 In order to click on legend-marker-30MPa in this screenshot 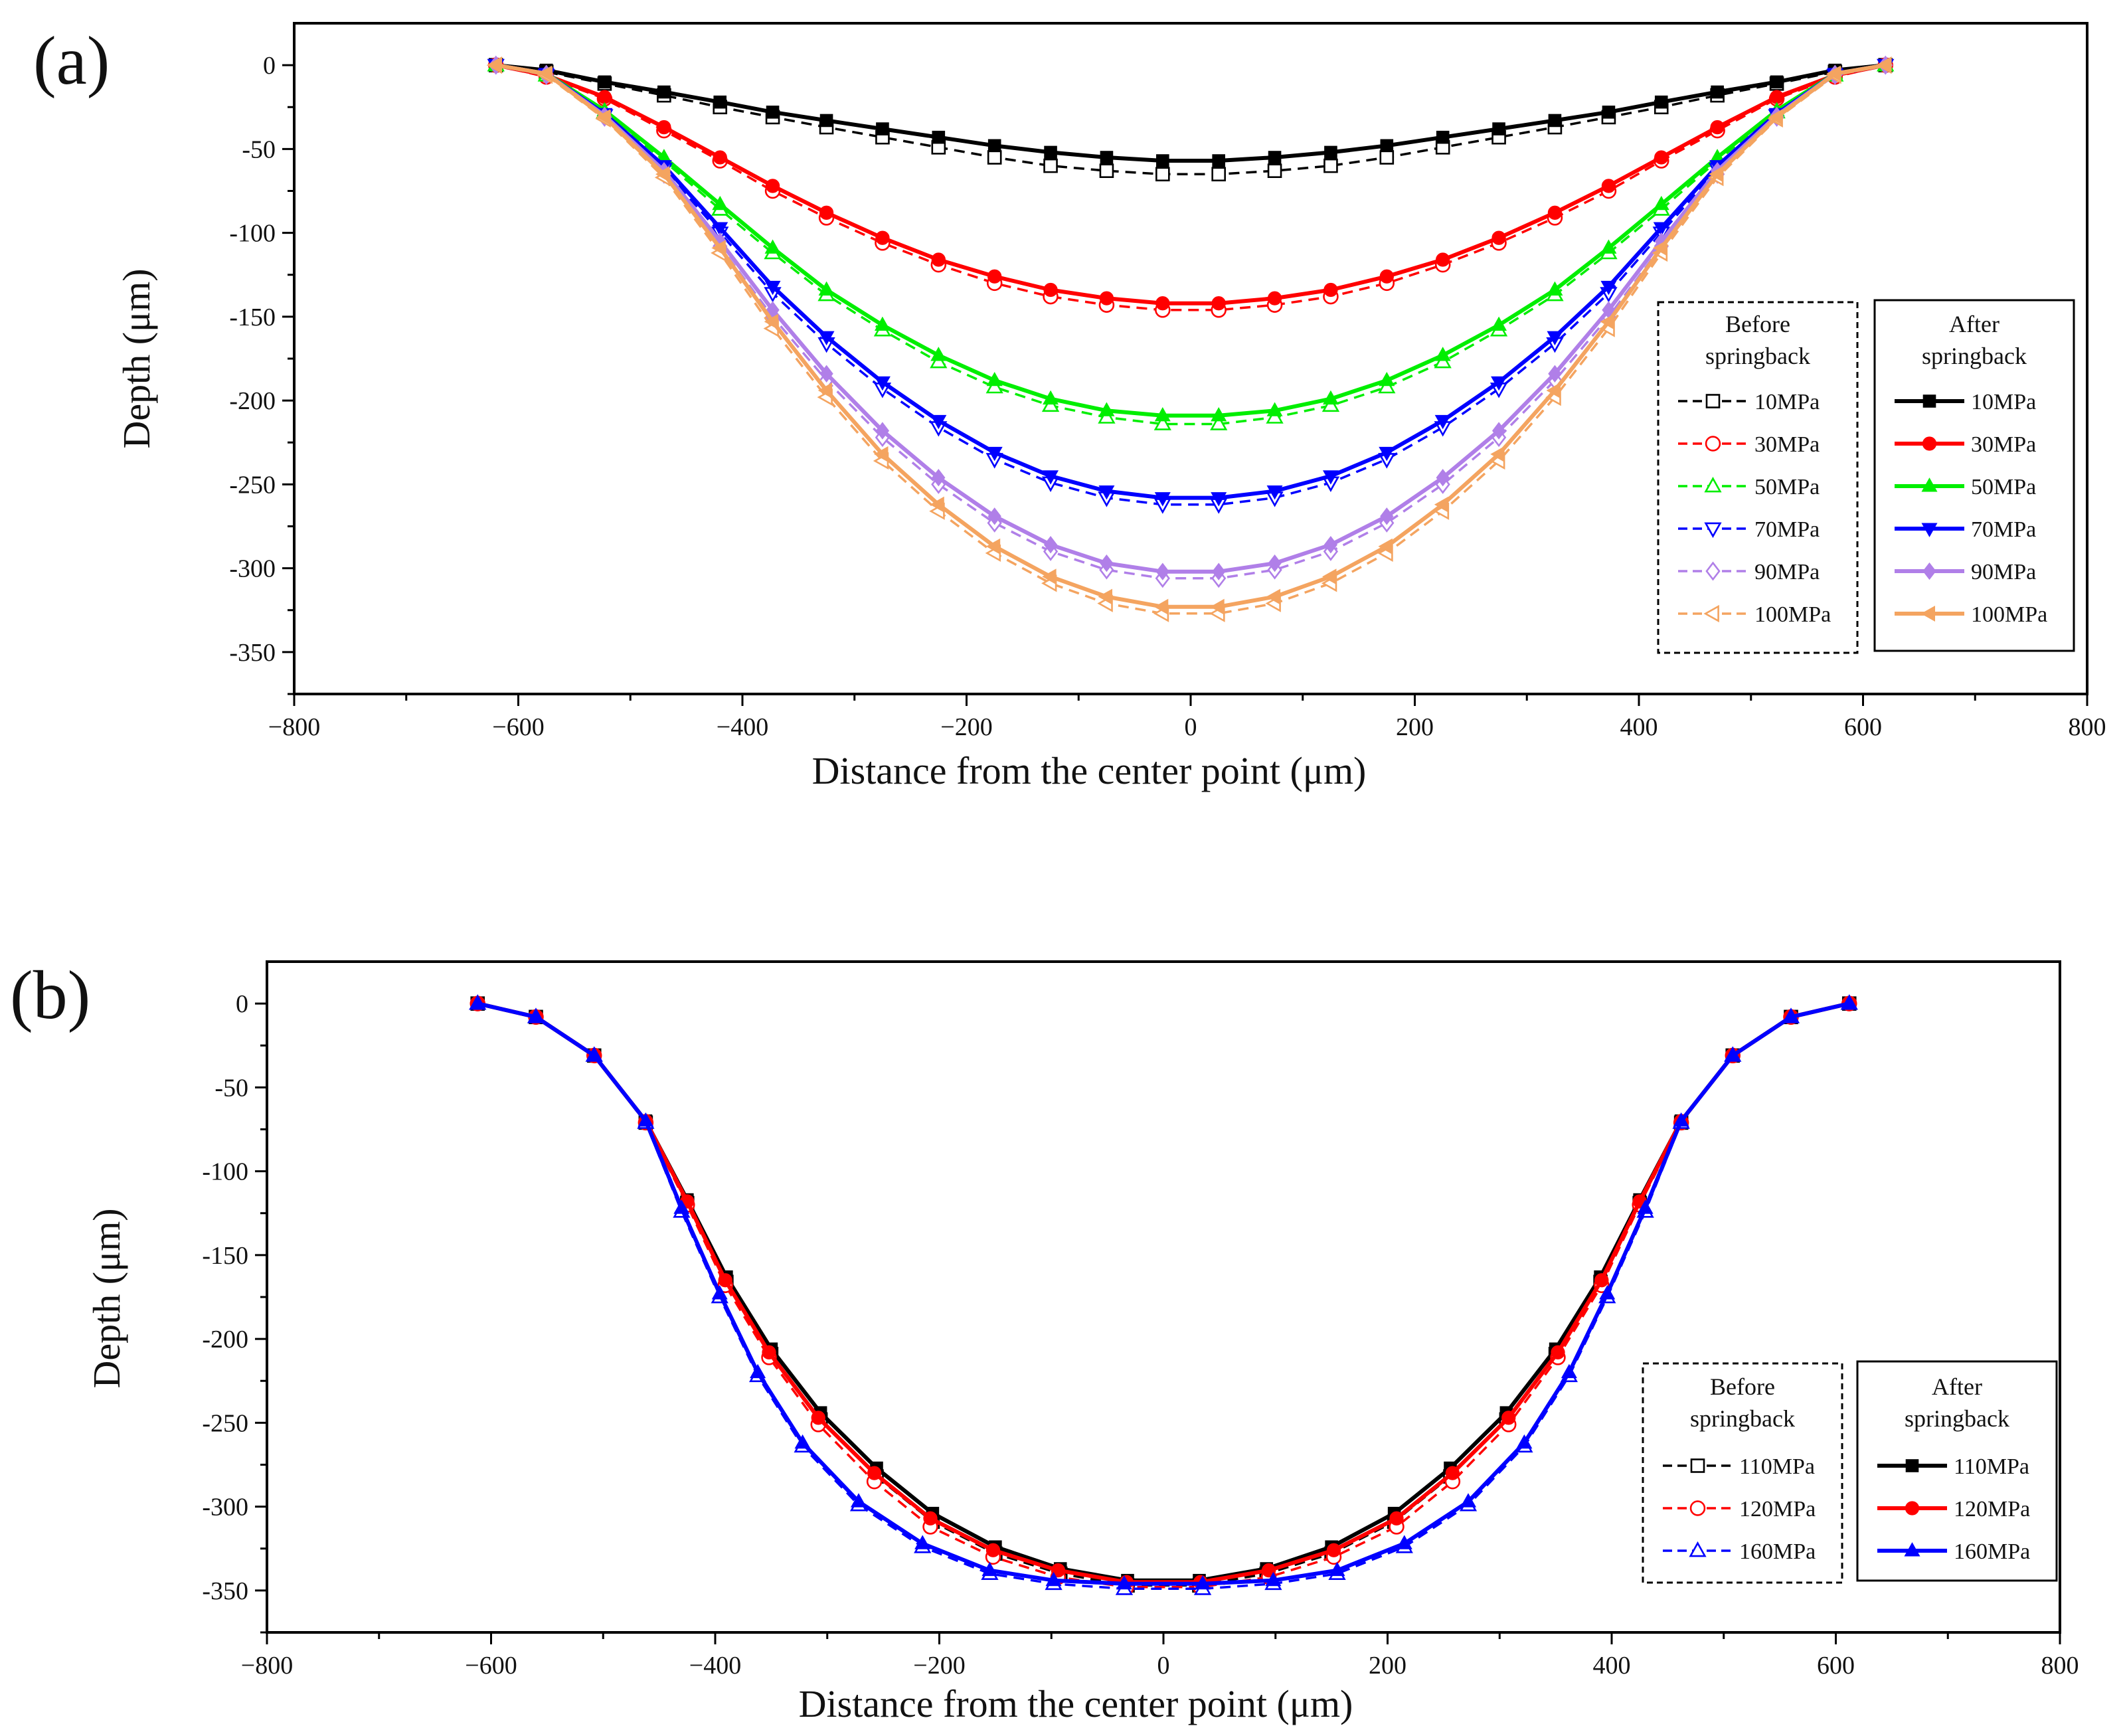, I will do `click(1930, 444)`.